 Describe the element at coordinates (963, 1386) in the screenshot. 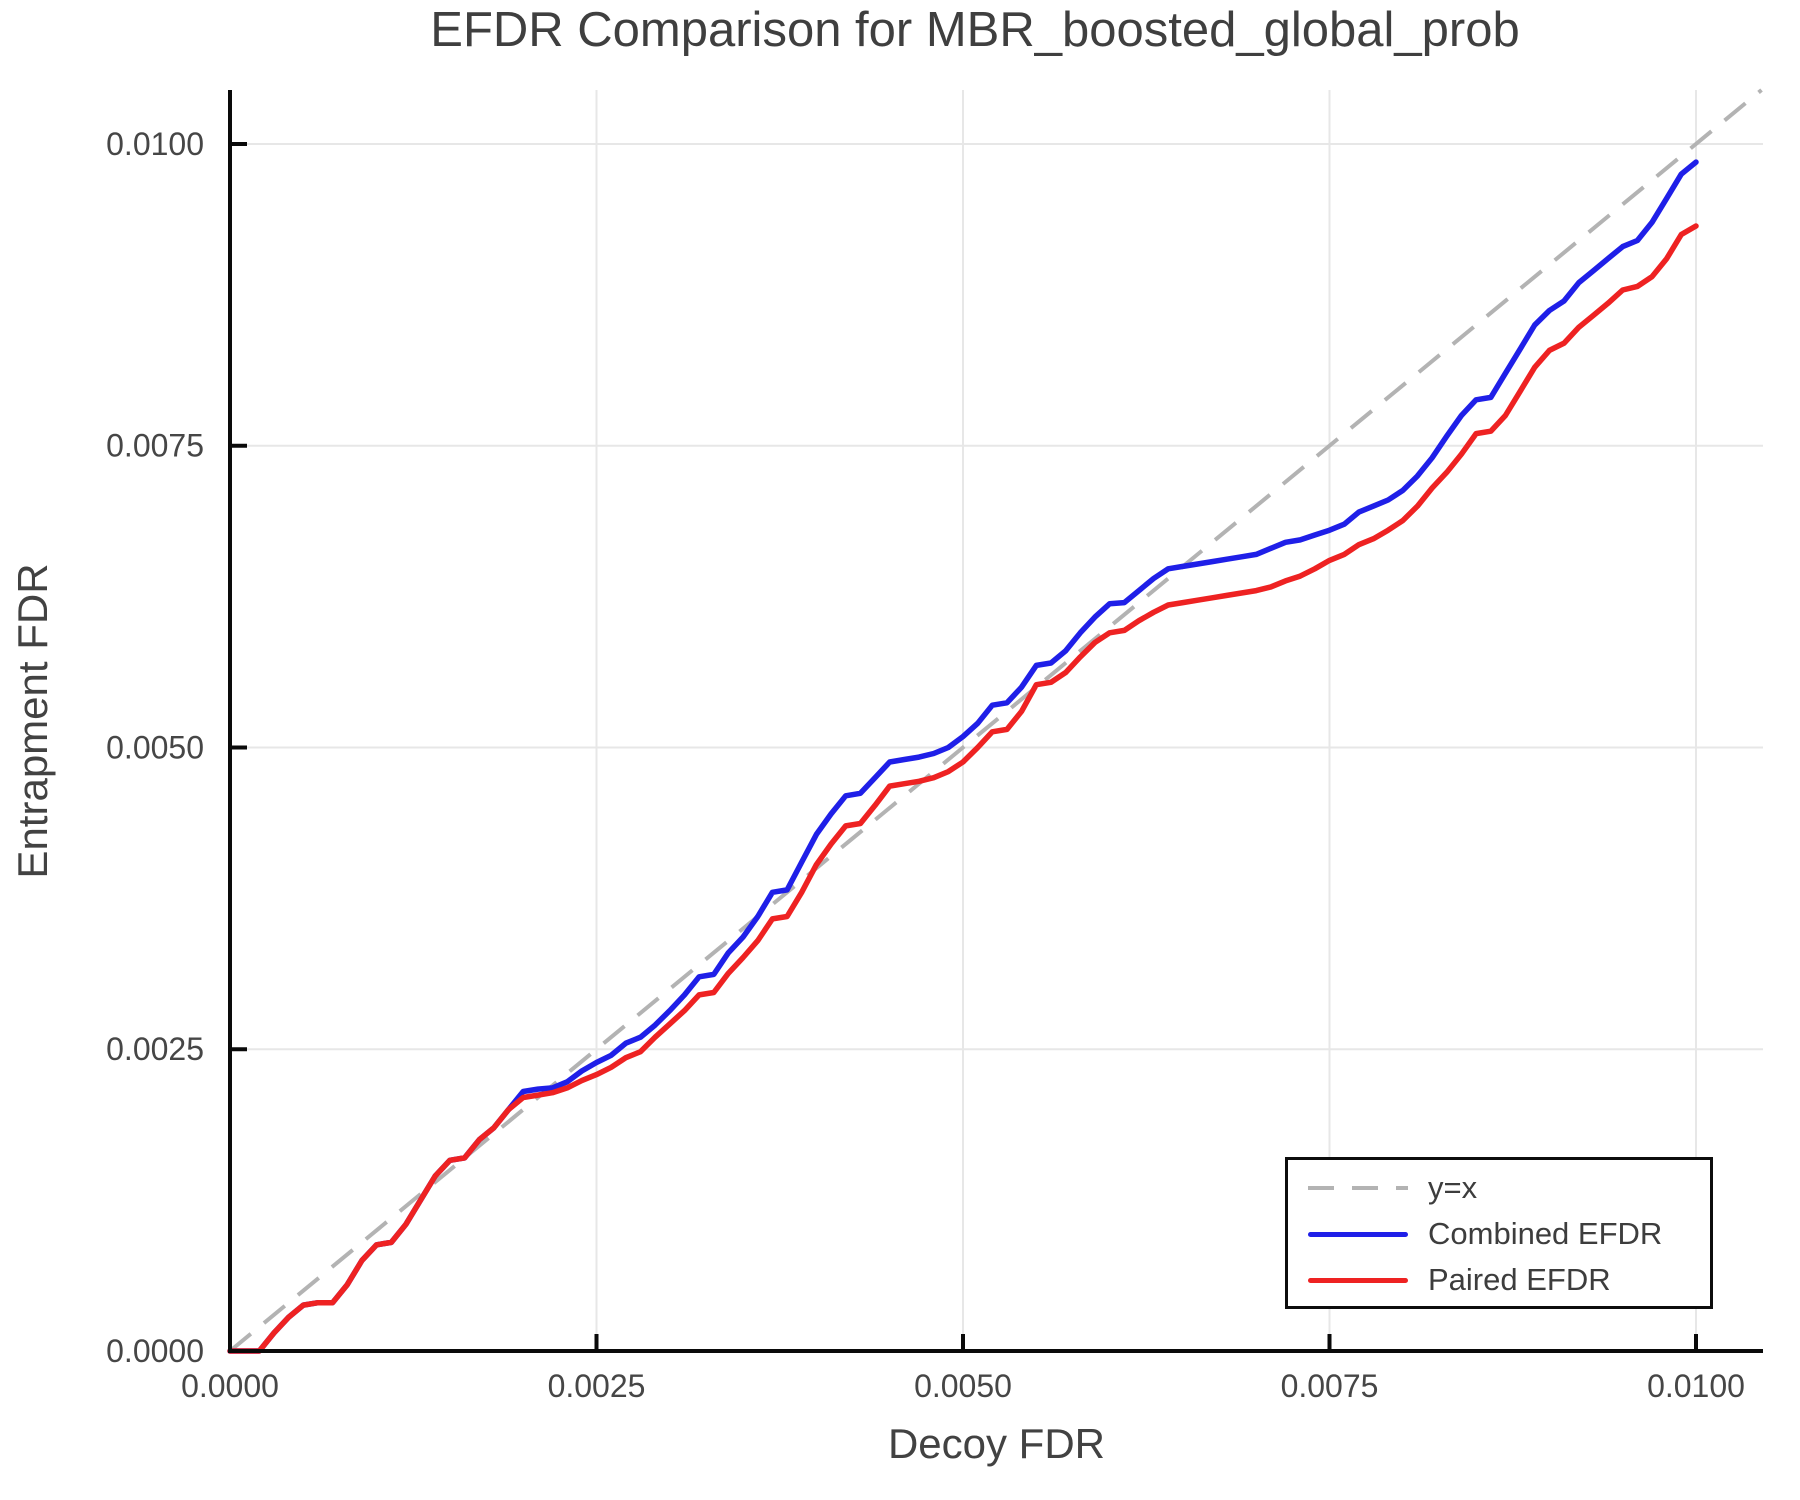

I see `x-tick-label: 0.0050` at that location.